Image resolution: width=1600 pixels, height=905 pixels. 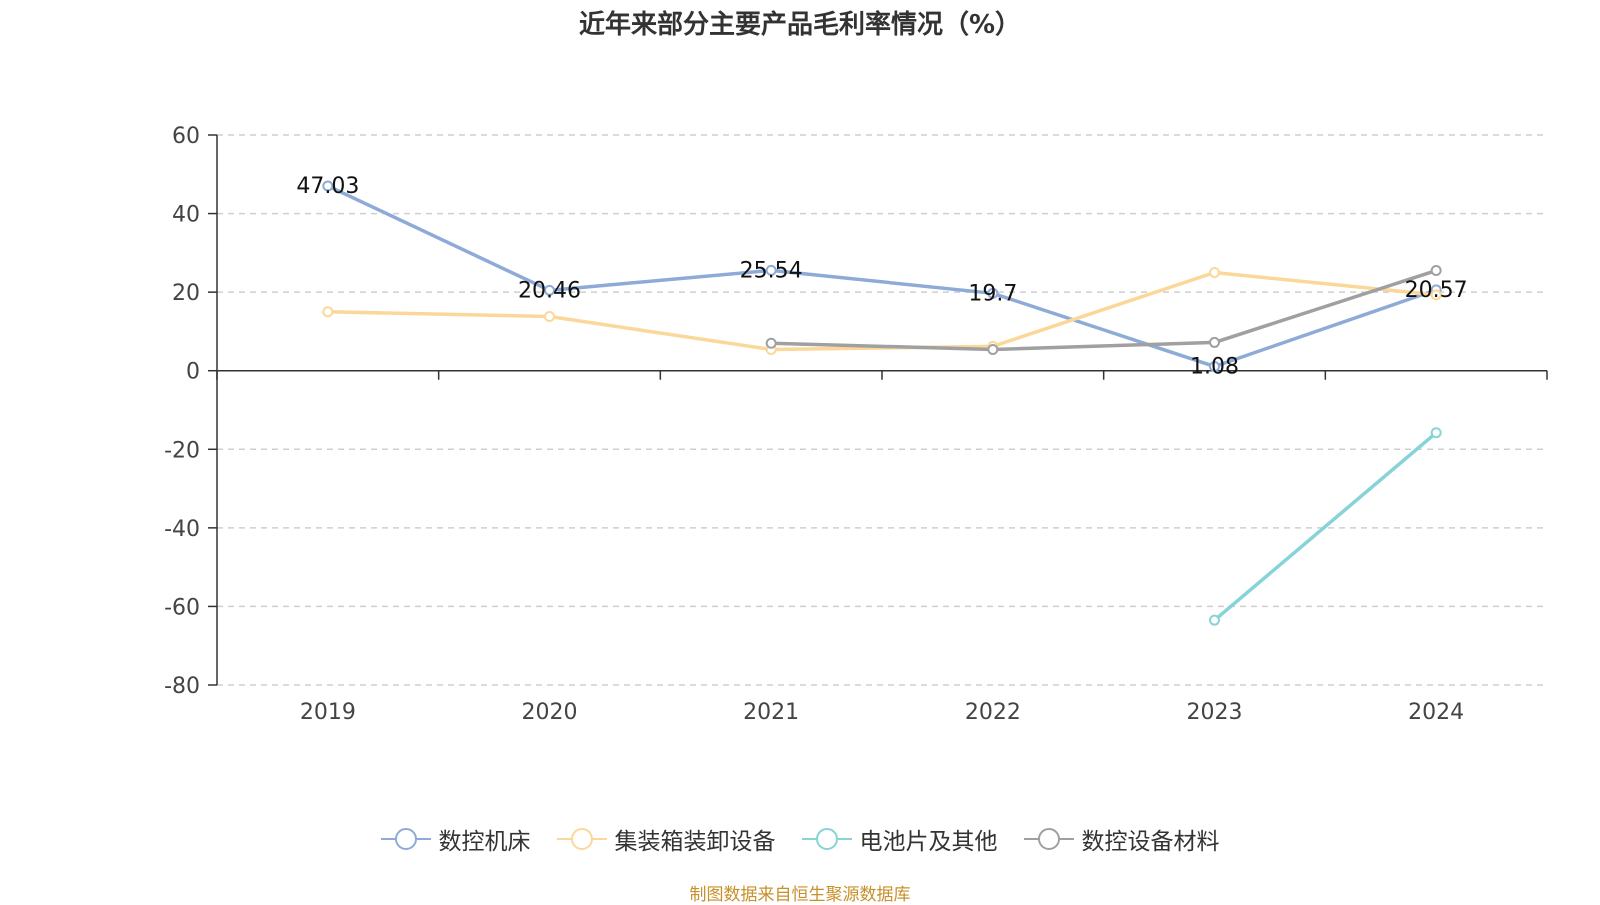 What do you see at coordinates (1436, 712) in the screenshot?
I see `x-tick-label: 2024` at bounding box center [1436, 712].